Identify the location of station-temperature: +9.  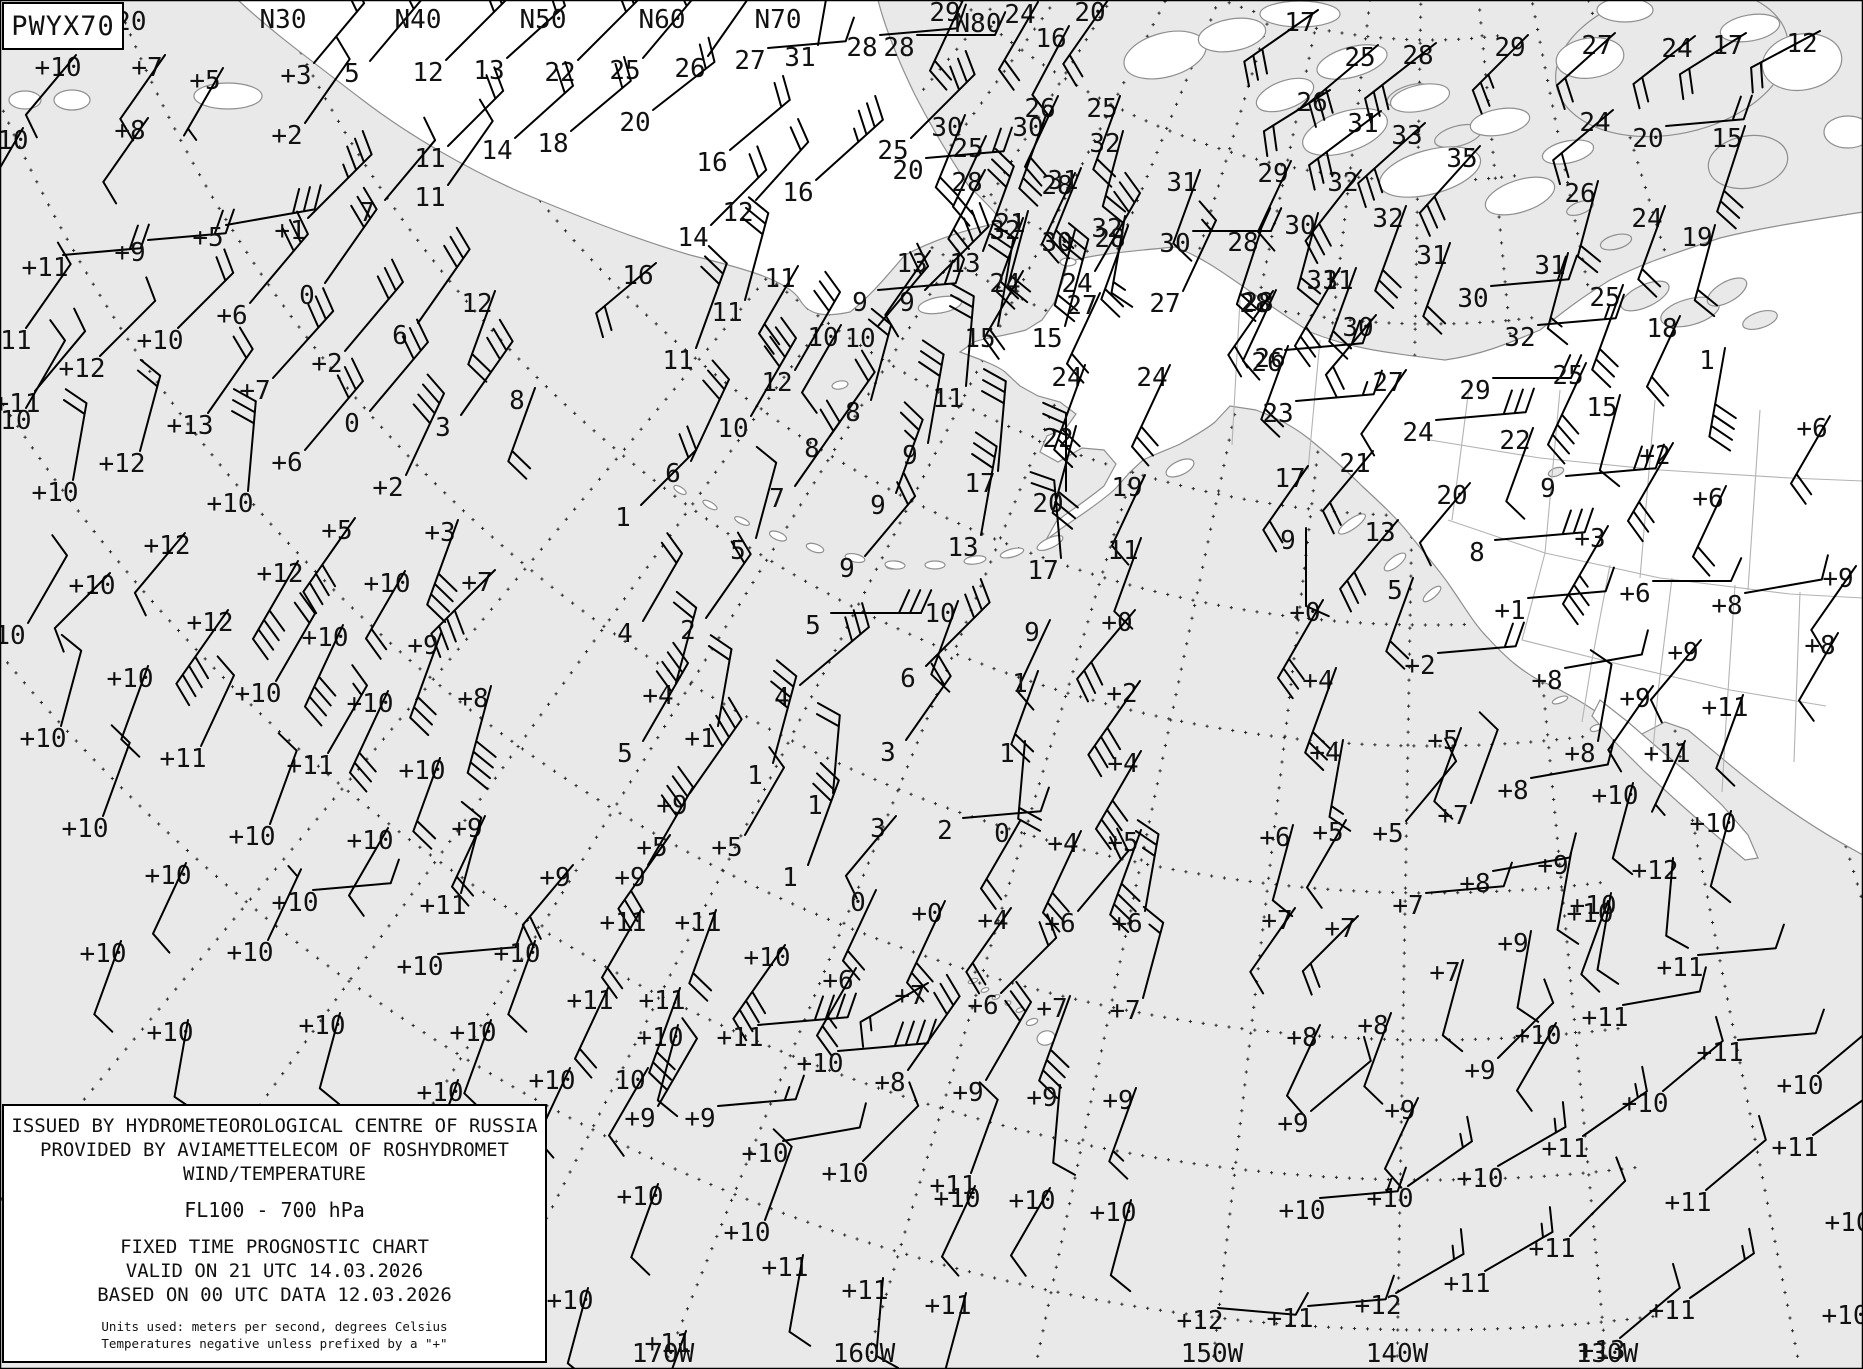
(1552, 866).